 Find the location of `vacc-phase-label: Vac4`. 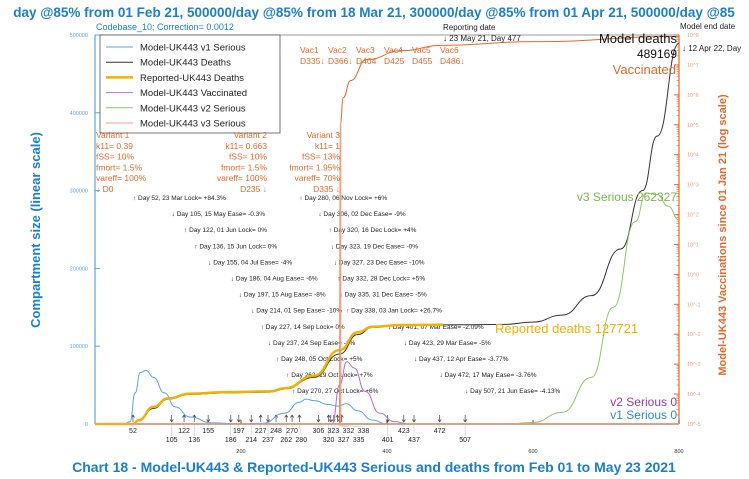

vacc-phase-label: Vac4 is located at coordinates (393, 50).